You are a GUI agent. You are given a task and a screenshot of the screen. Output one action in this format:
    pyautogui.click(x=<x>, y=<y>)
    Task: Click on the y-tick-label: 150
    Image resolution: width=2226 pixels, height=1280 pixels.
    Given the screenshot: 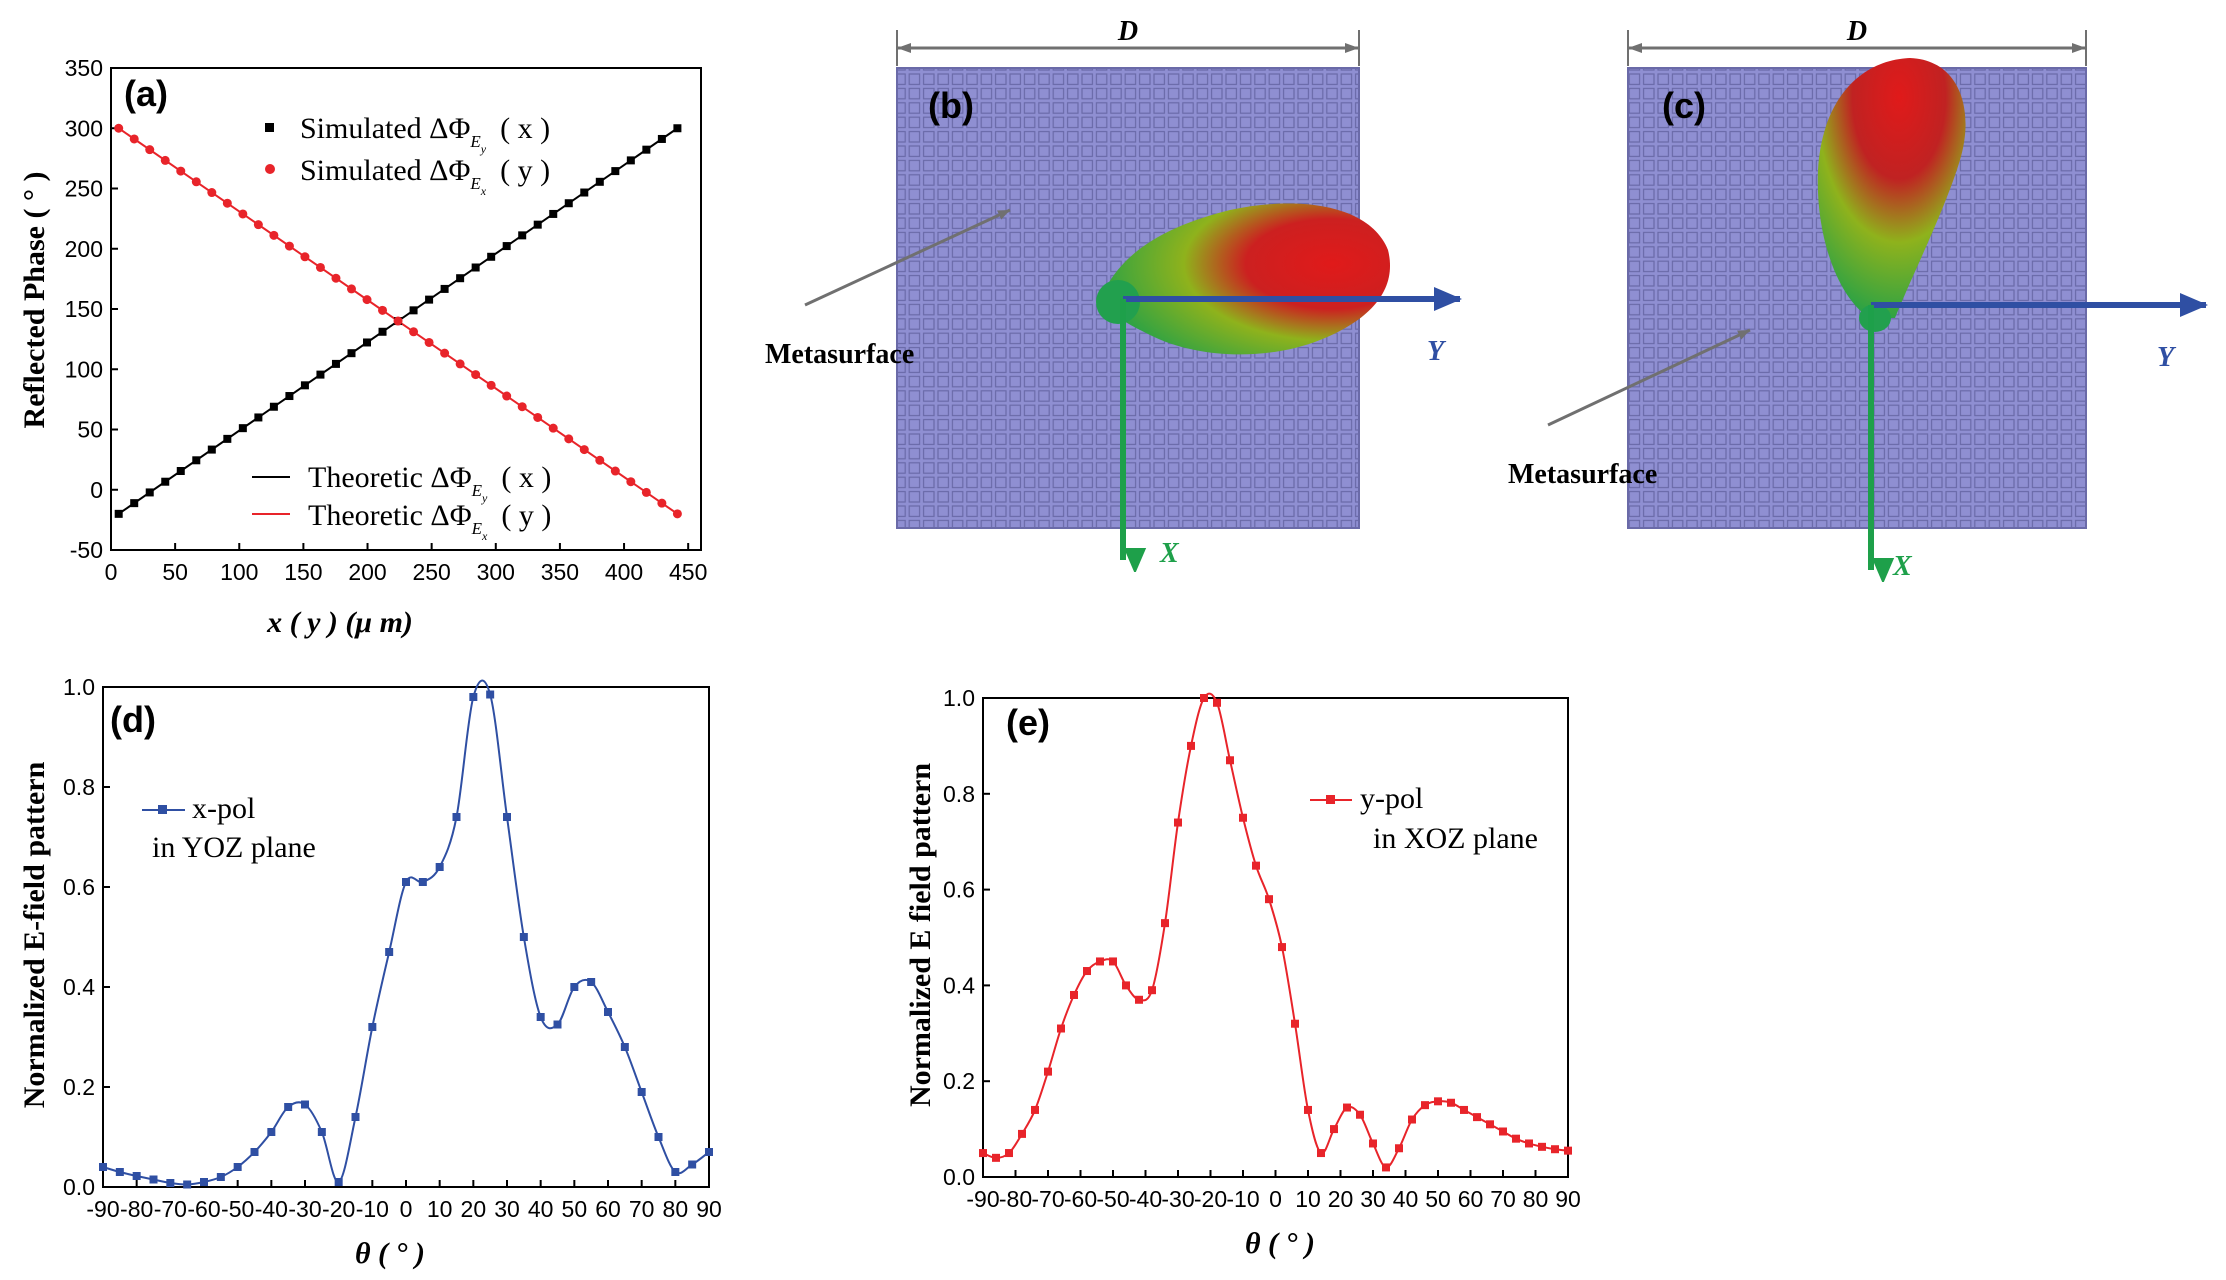 What is the action you would take?
    pyautogui.click(x=84, y=309)
    